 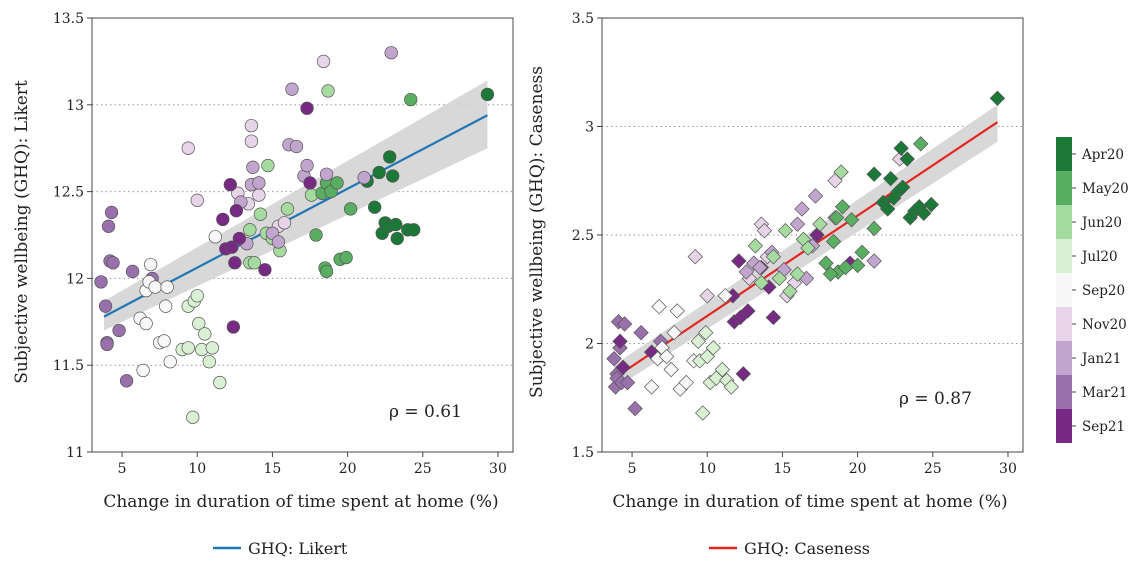 I want to click on colorbar-label: Jun20, so click(x=1101, y=223).